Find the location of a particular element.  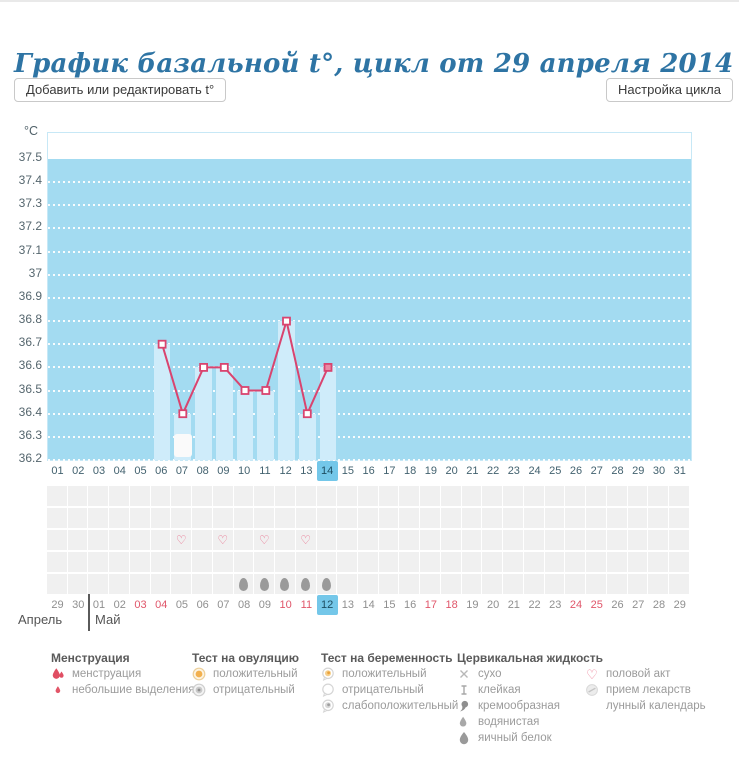

calendar-date-cell: 19 is located at coordinates (472, 605).